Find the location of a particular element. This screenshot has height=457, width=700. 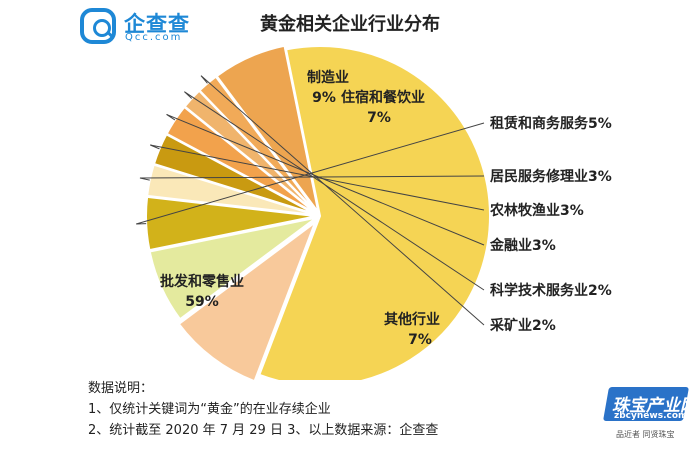

watermark: 珠宝产业网 zbcynews.com 品近者 同贤珠宝 is located at coordinates (648, 413).